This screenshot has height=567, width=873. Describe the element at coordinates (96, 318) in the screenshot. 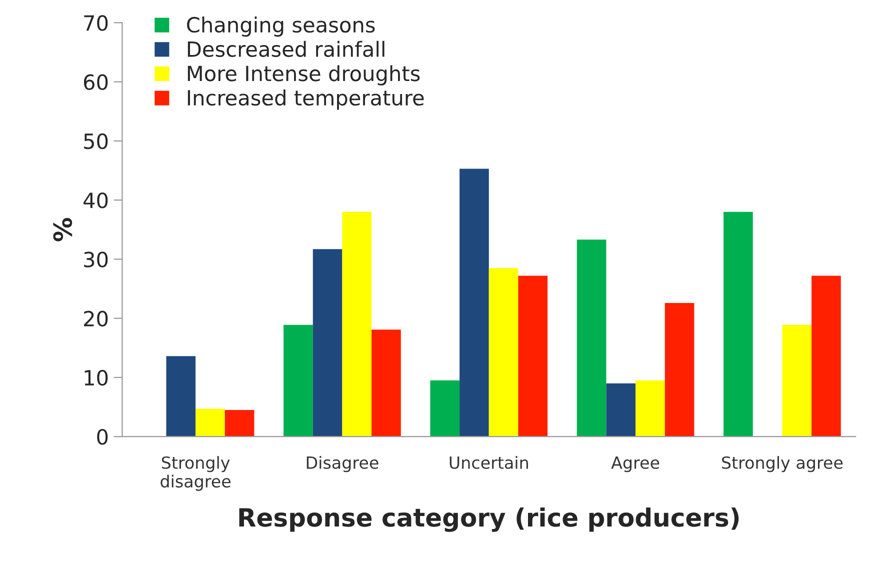

I see `y-tick-label: 20` at that location.